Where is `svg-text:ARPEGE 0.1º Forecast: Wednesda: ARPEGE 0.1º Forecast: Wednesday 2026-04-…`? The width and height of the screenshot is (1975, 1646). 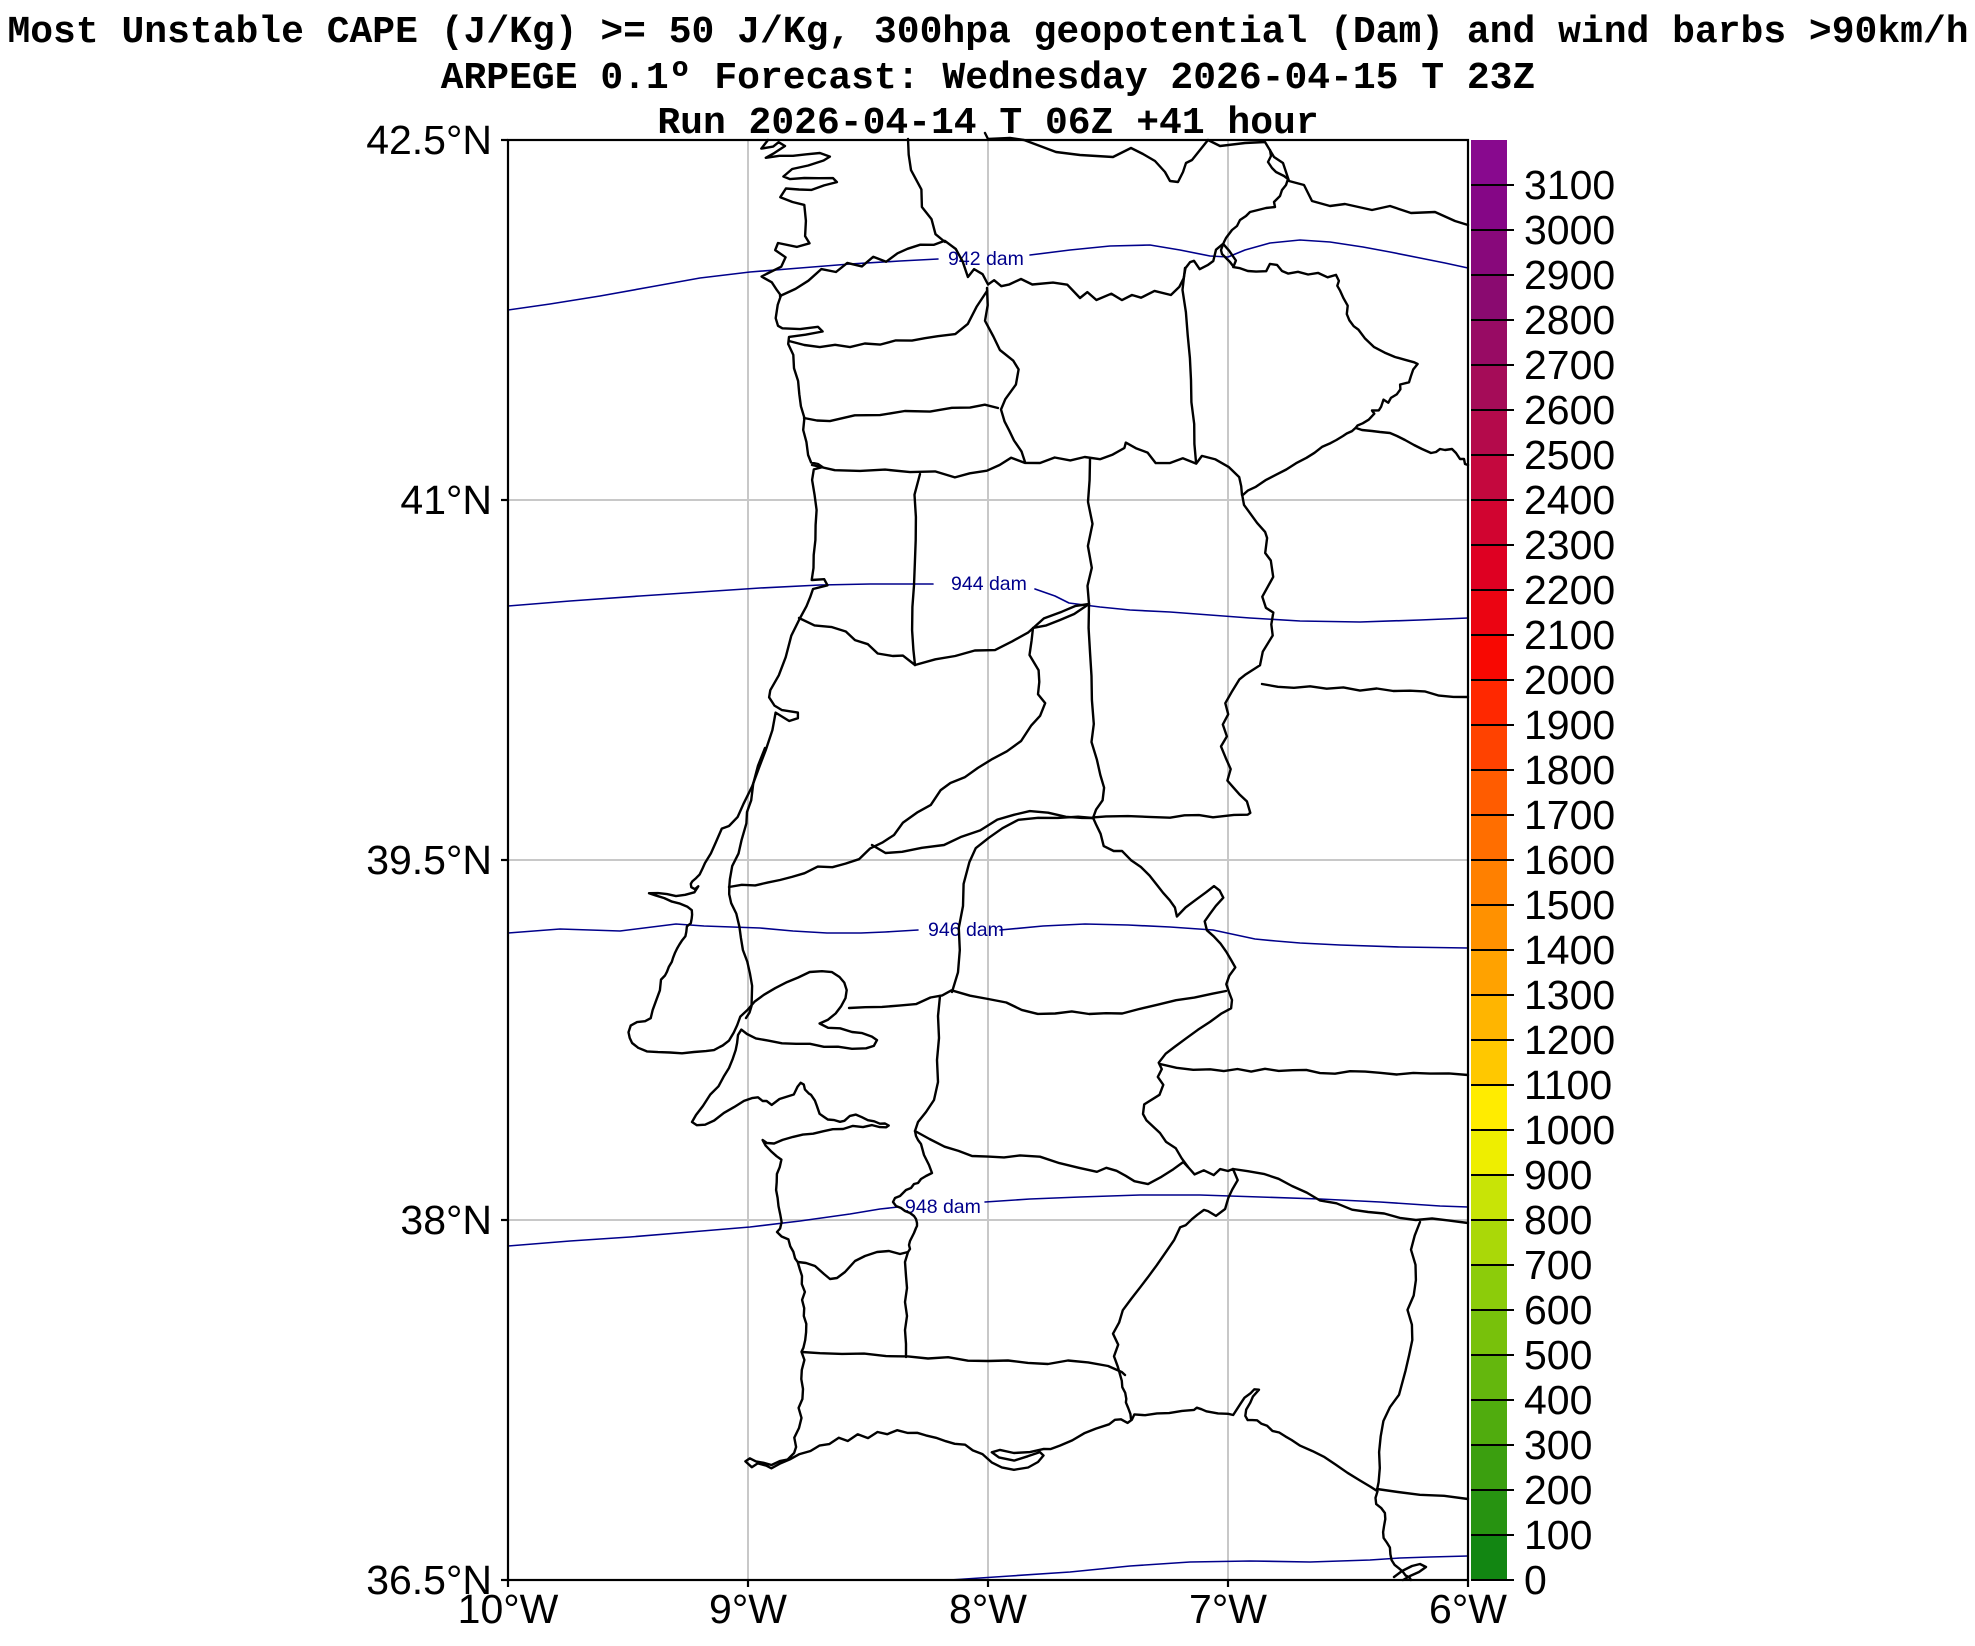
svg-text:ARPEGE 0.1º Forecast: Wednesda: ARPEGE 0.1º Forecast: Wednesday 2026-04-… is located at coordinates (988, 78).